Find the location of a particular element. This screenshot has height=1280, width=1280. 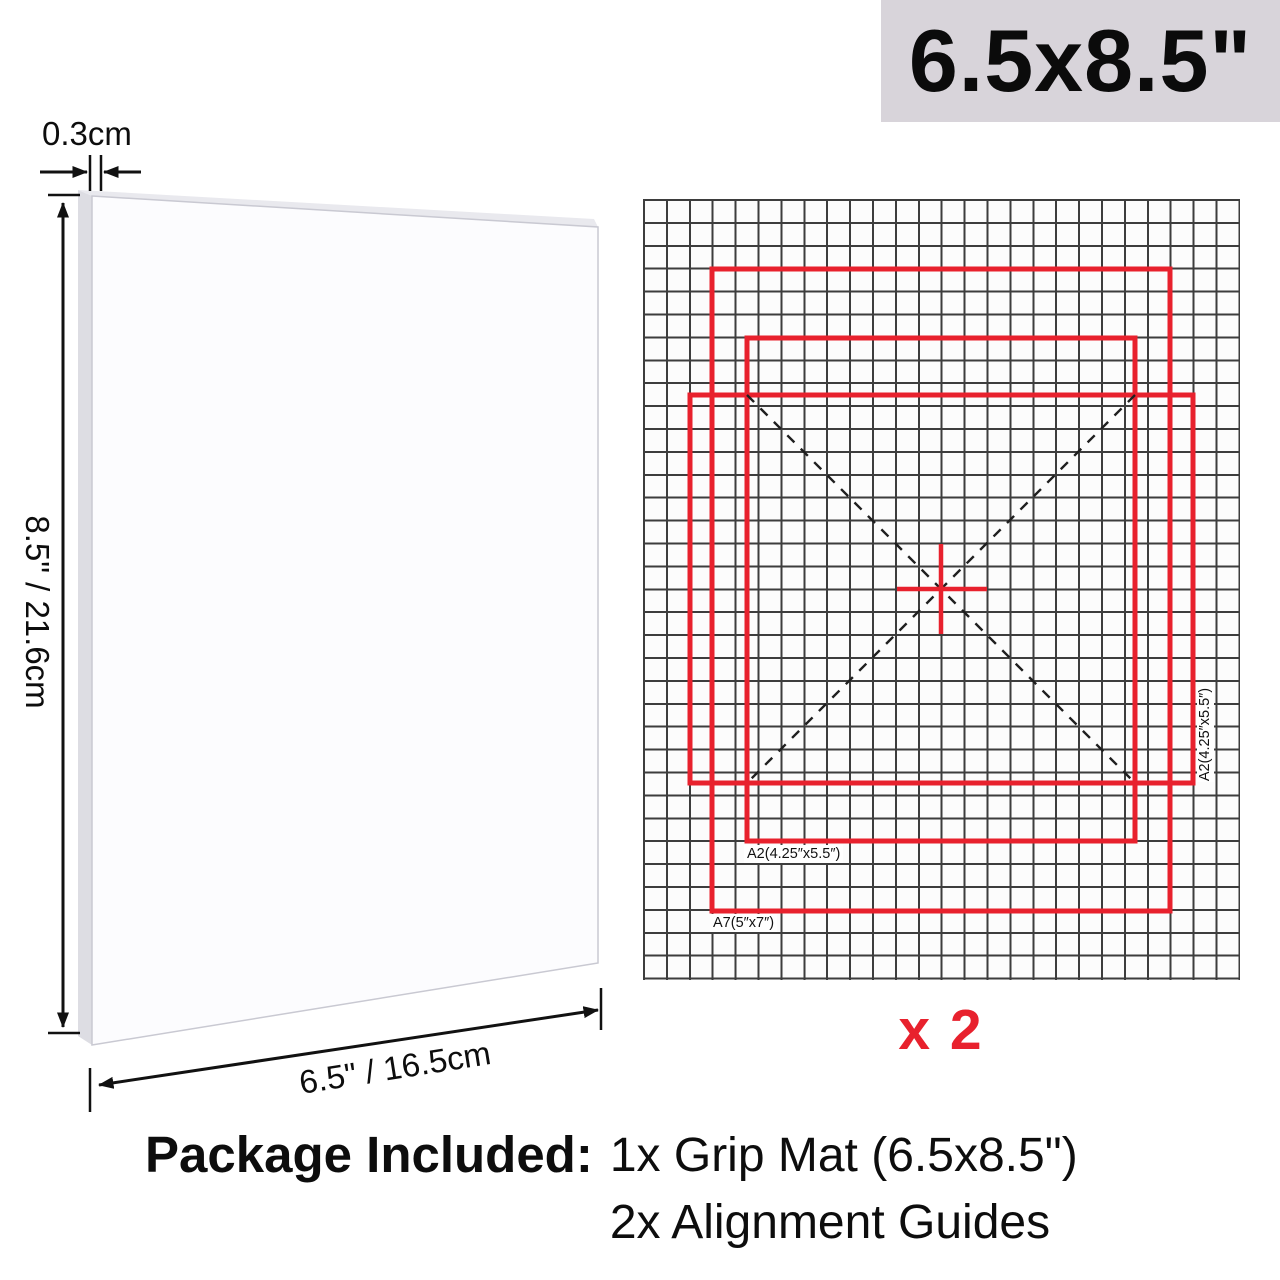

size-badge: 6.5x8.5" is located at coordinates (1080, 61).